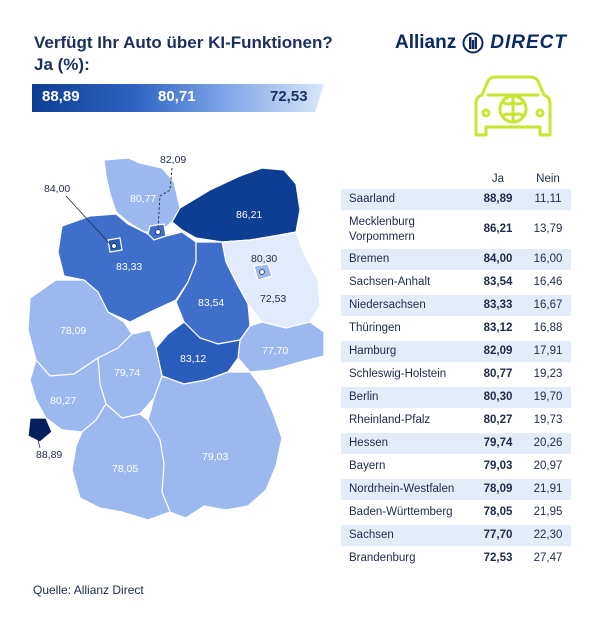 This screenshot has width=602, height=625. Describe the element at coordinates (498, 397) in the screenshot. I see `row-ja: 80,30` at that location.